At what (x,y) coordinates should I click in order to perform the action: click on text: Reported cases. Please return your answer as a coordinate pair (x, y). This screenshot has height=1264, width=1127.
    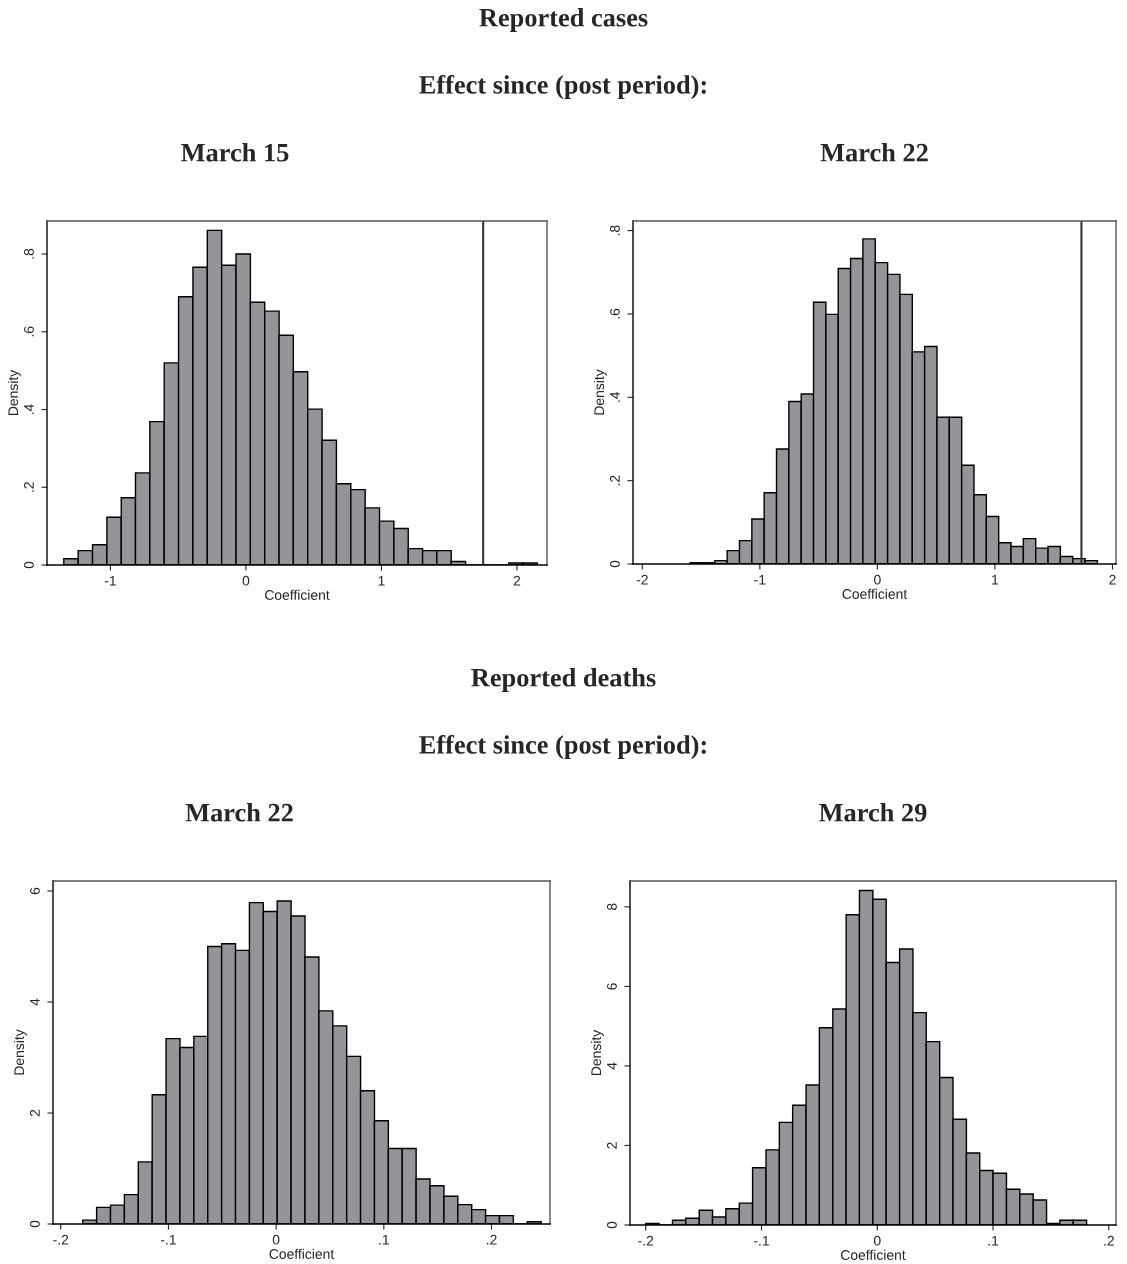
    Looking at the image, I should click on (563, 20).